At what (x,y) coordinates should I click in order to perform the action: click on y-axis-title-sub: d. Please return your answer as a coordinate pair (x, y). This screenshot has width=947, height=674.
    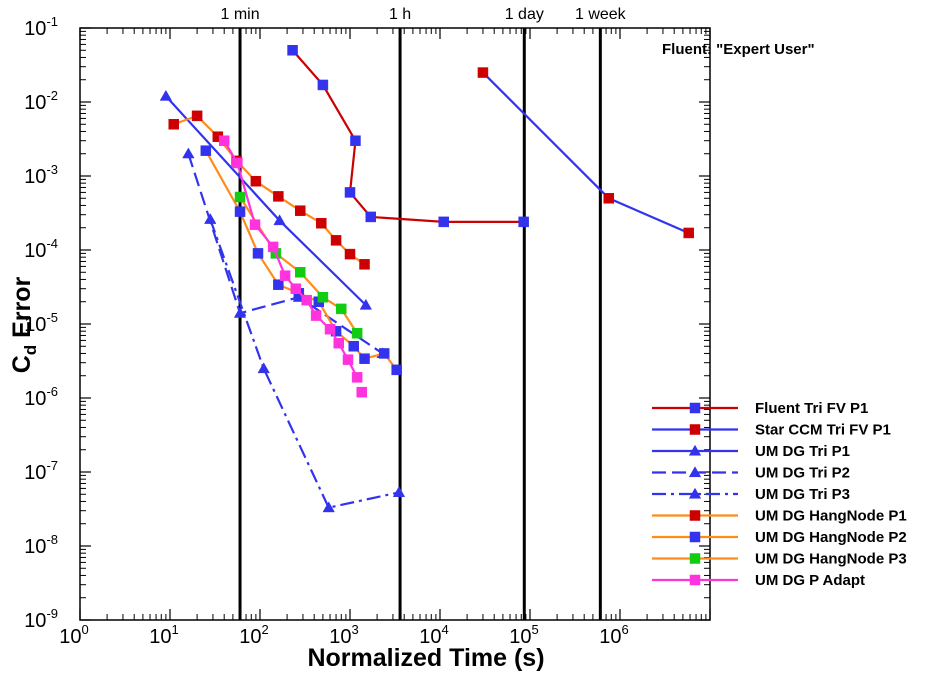
    Looking at the image, I should click on (30, 350).